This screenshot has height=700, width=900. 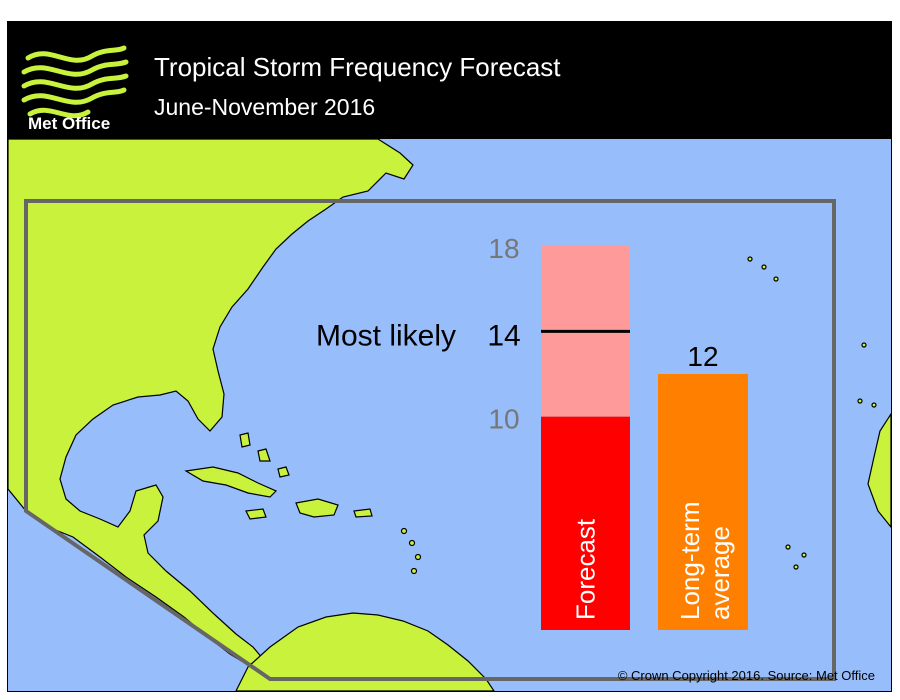 I want to click on puerto-rico, so click(x=363, y=513).